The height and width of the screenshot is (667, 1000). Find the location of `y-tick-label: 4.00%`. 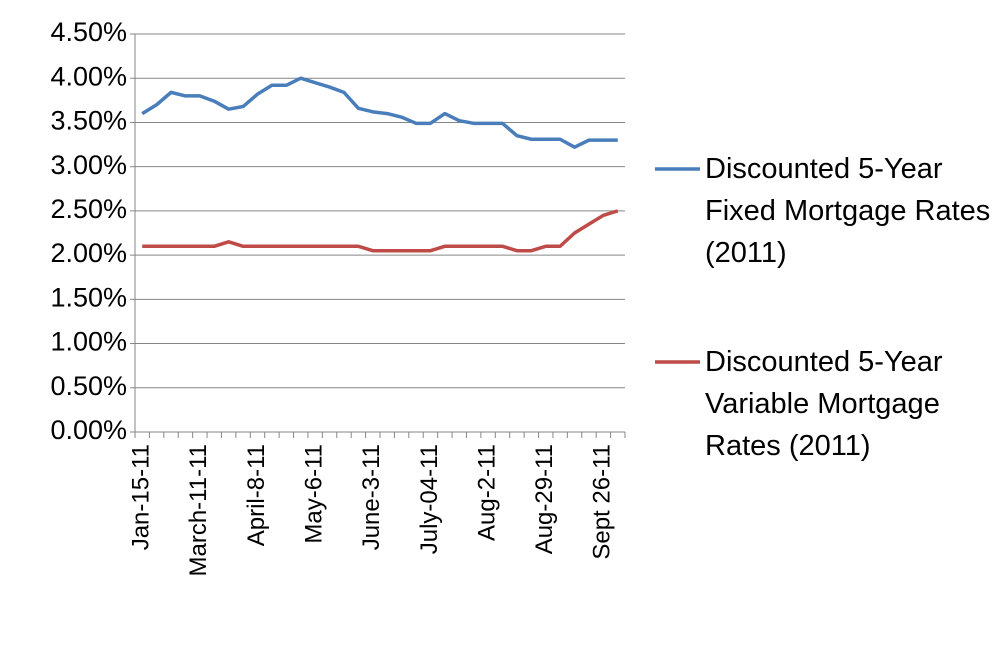

y-tick-label: 4.00% is located at coordinates (88, 76).